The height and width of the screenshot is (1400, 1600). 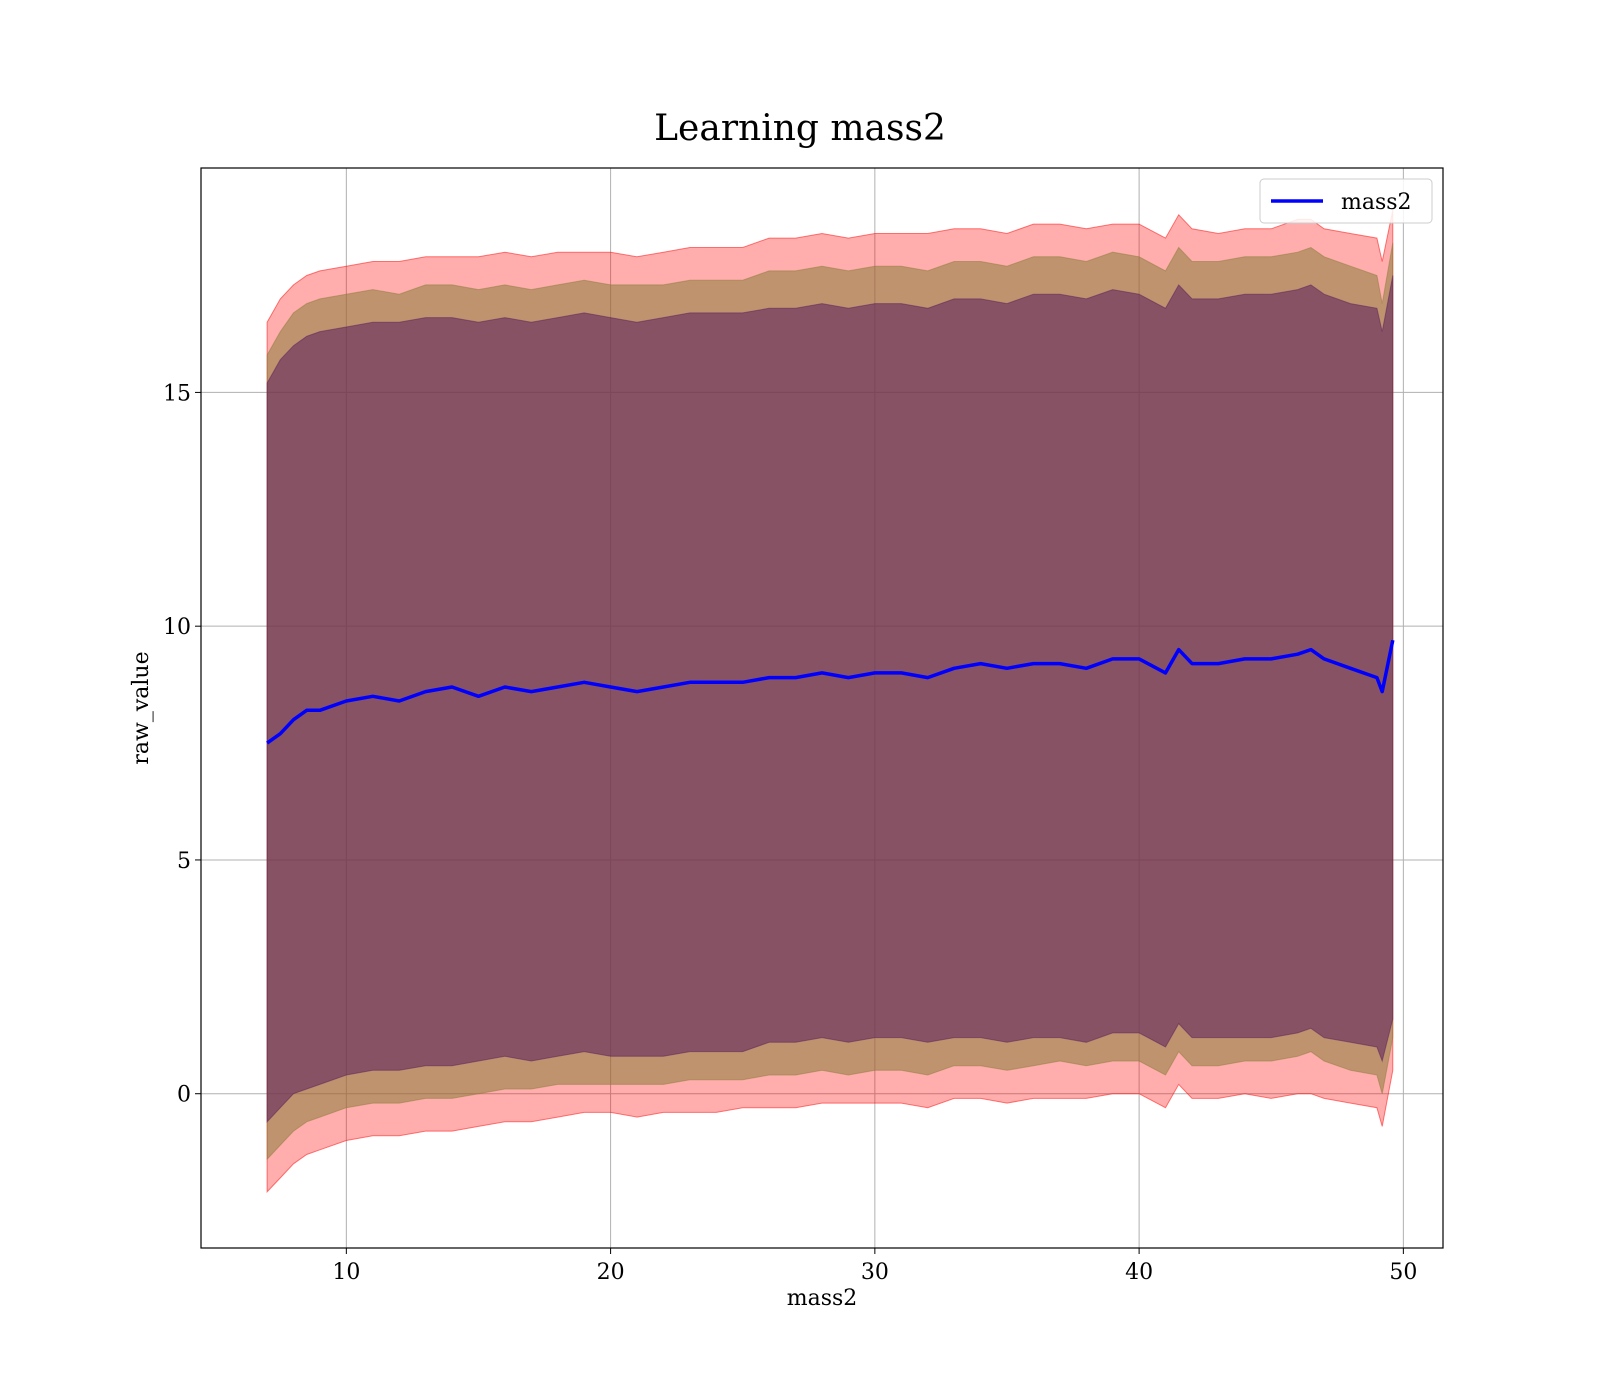 I want to click on x-axis-ticks: 10 20 30 40 50, so click(x=874, y=1266).